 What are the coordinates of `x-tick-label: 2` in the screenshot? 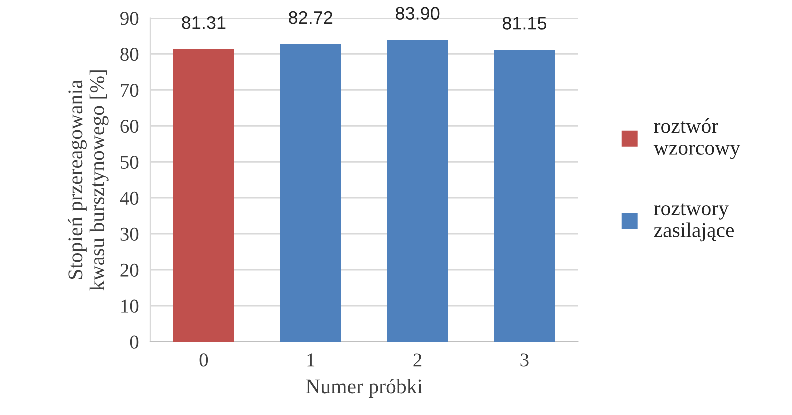 It's located at (418, 360).